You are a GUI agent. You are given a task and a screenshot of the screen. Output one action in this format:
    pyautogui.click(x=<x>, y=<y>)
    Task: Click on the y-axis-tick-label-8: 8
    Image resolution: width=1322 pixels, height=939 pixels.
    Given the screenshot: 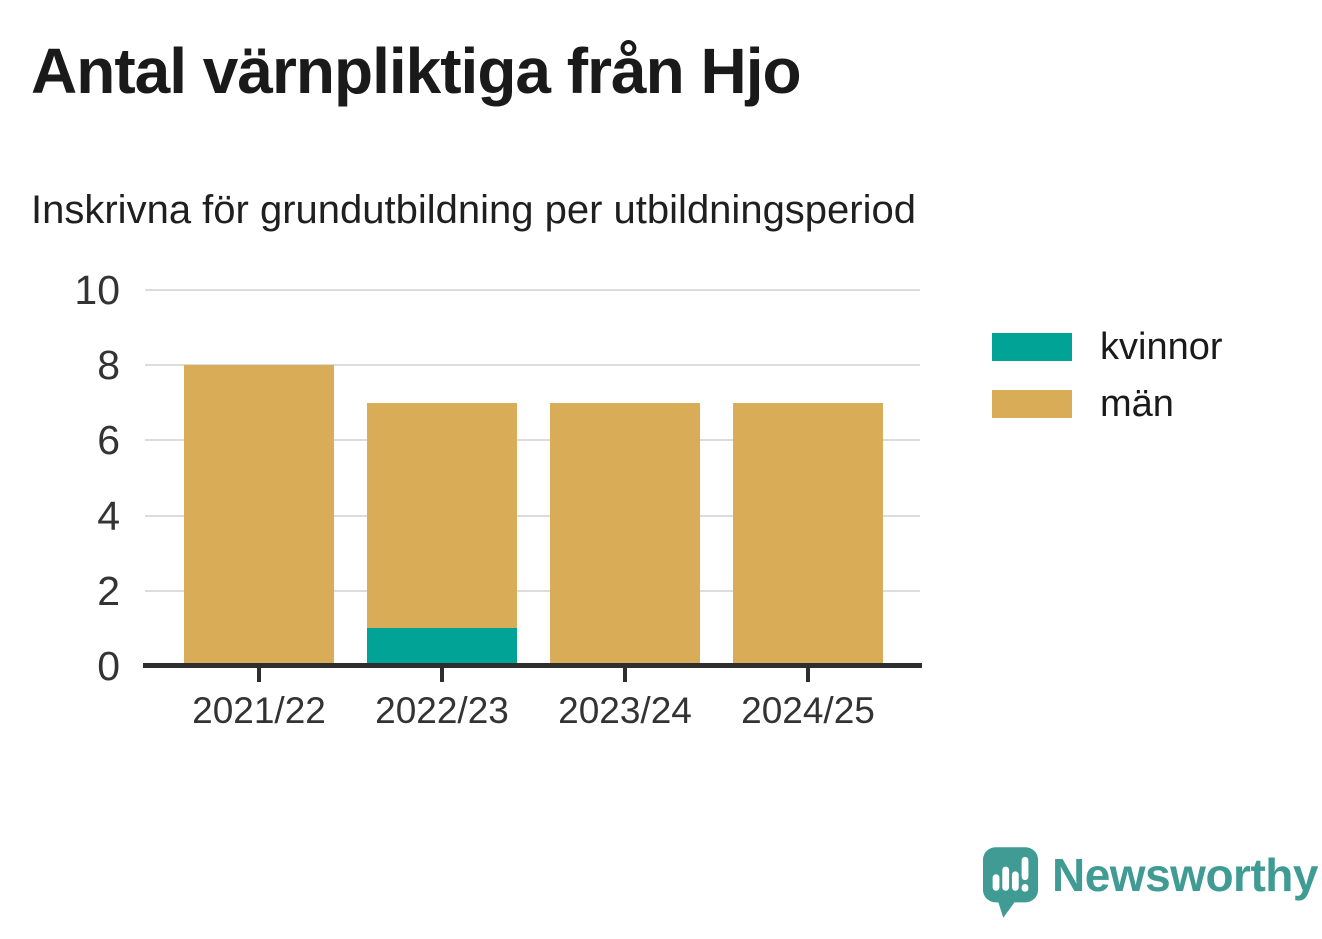 What is the action you would take?
    pyautogui.click(x=108, y=365)
    